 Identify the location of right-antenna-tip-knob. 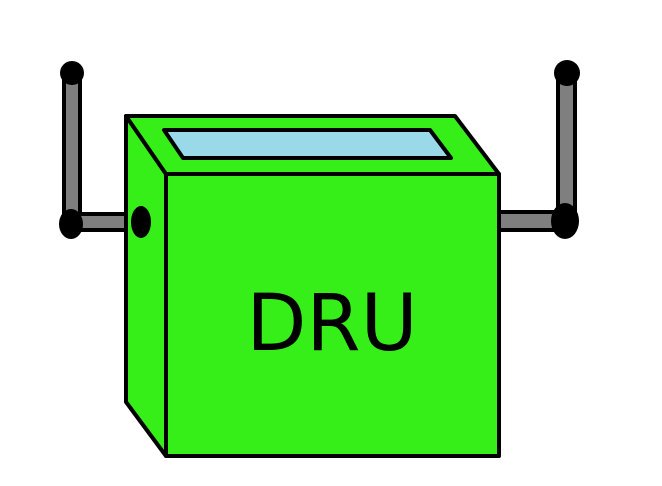
(567, 73).